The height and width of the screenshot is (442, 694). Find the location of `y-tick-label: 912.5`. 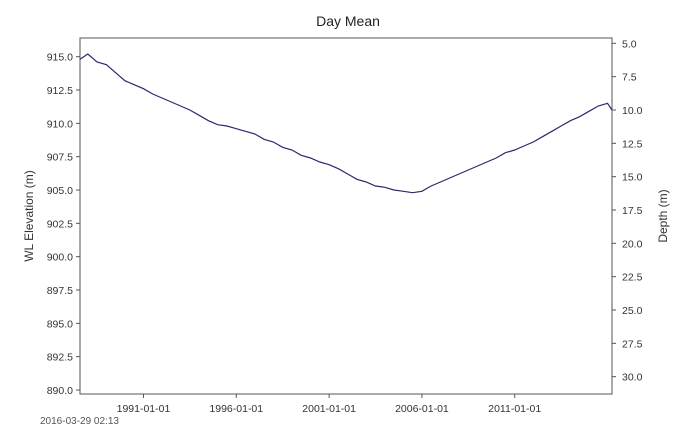

y-tick-label: 912.5 is located at coordinates (60, 91).